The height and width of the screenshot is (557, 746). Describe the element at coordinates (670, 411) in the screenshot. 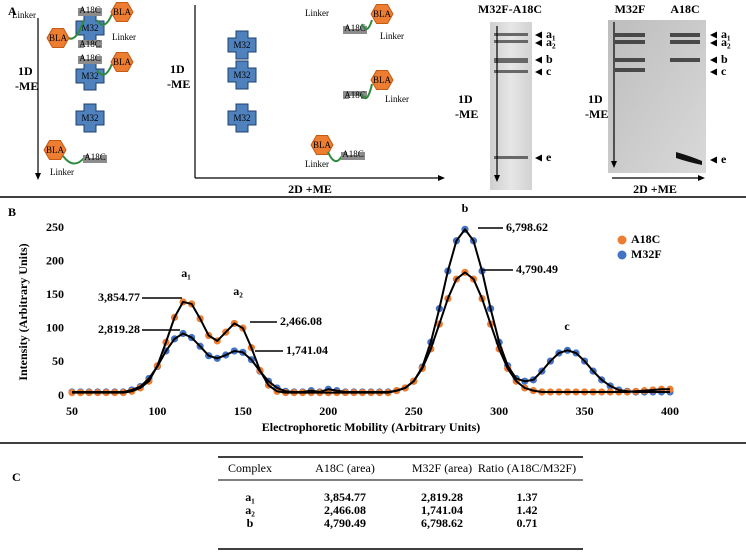

I see `x-tick-label: 400` at that location.